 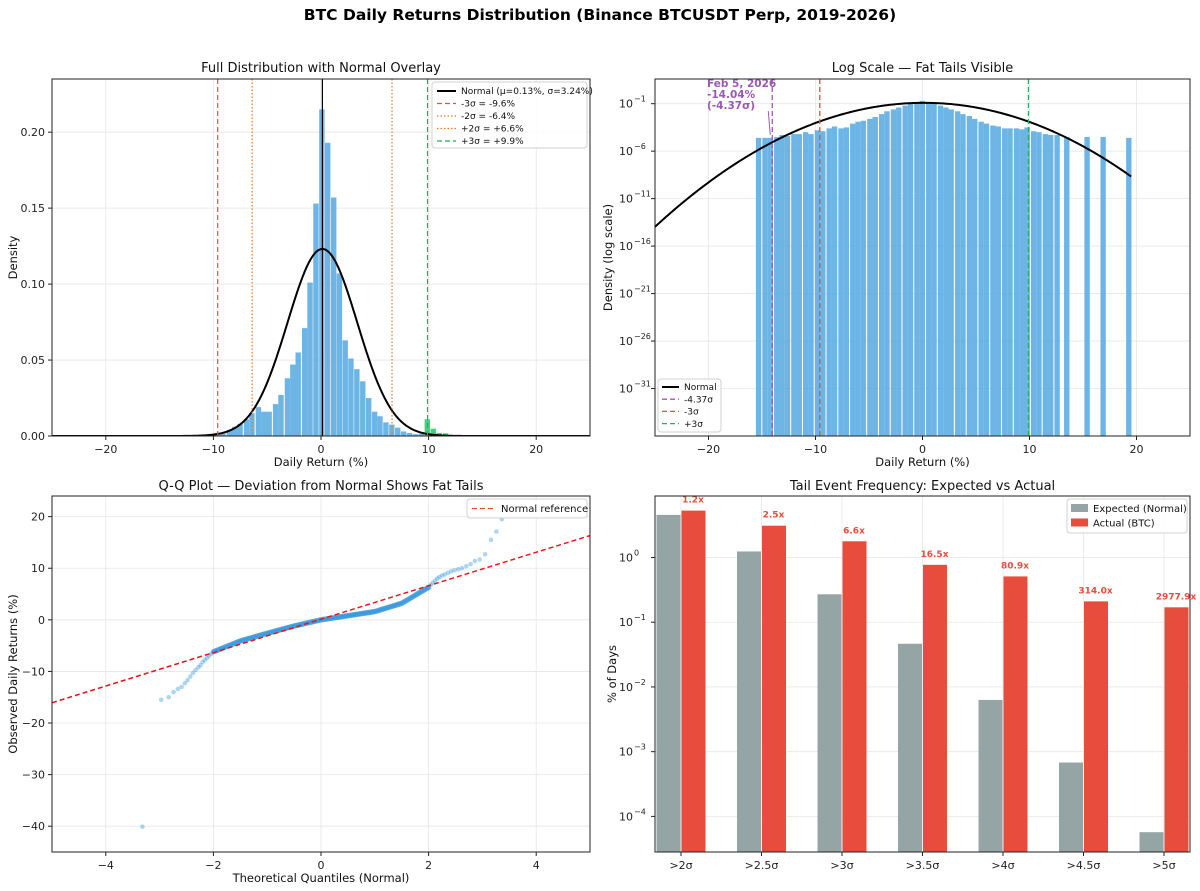 What do you see at coordinates (536, 865) in the screenshot?
I see `qq-xtick-label: 4` at bounding box center [536, 865].